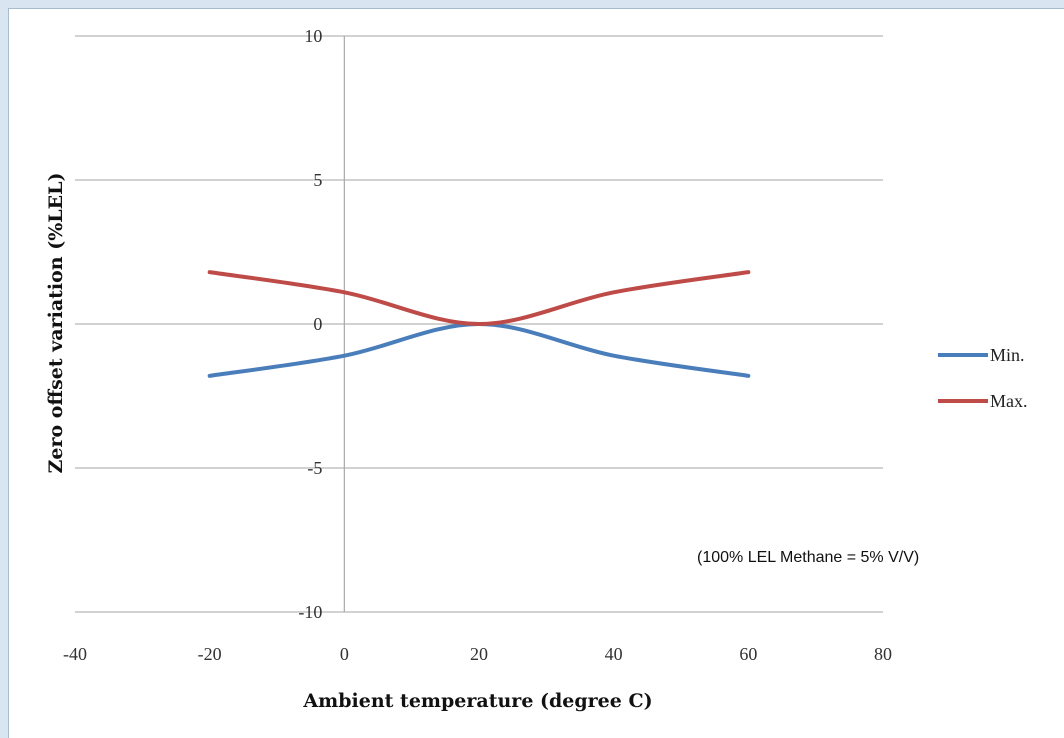  I want to click on series-lines, so click(479, 324).